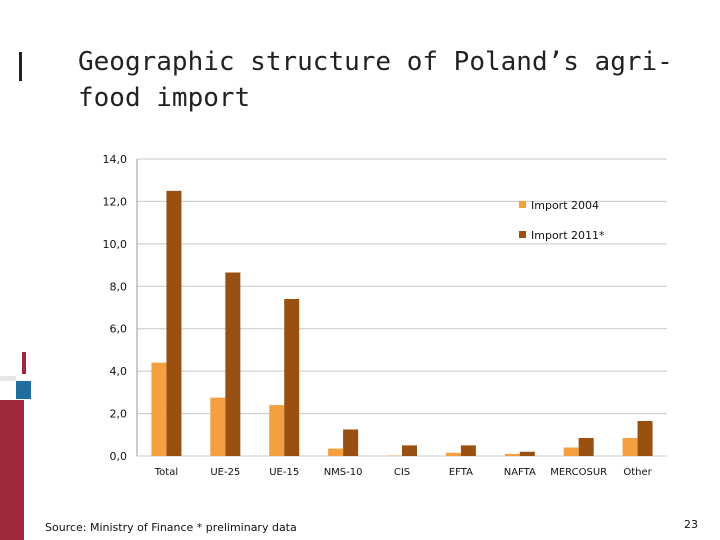 The image size is (720, 540). I want to click on decor-blue-block, so click(23, 390).